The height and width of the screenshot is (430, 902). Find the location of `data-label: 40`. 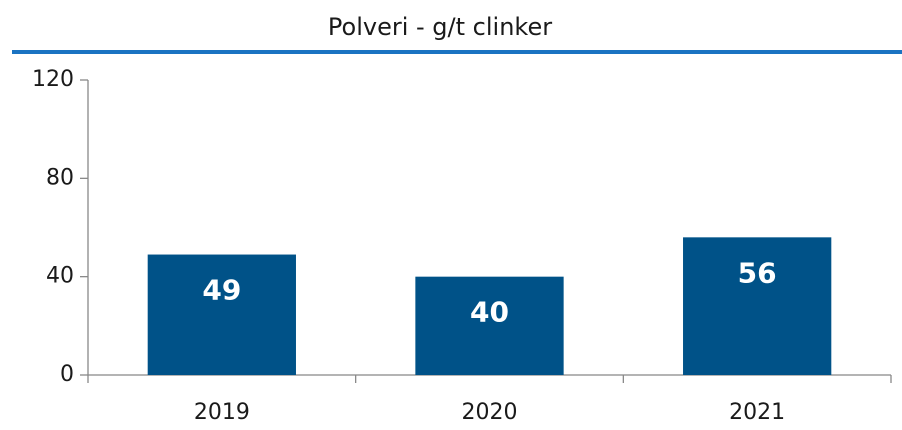

data-label: 40 is located at coordinates (489, 312).